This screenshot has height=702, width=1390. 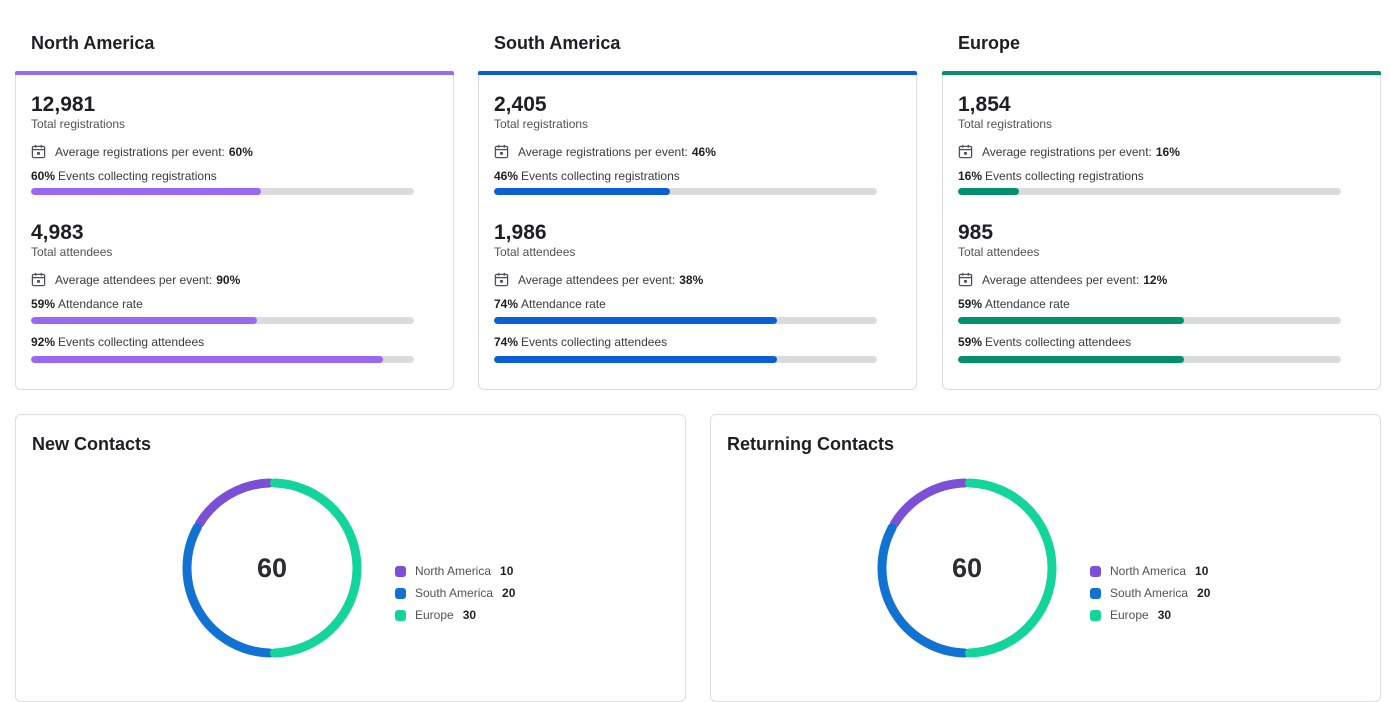 What do you see at coordinates (557, 43) in the screenshot?
I see `region-title: South America` at bounding box center [557, 43].